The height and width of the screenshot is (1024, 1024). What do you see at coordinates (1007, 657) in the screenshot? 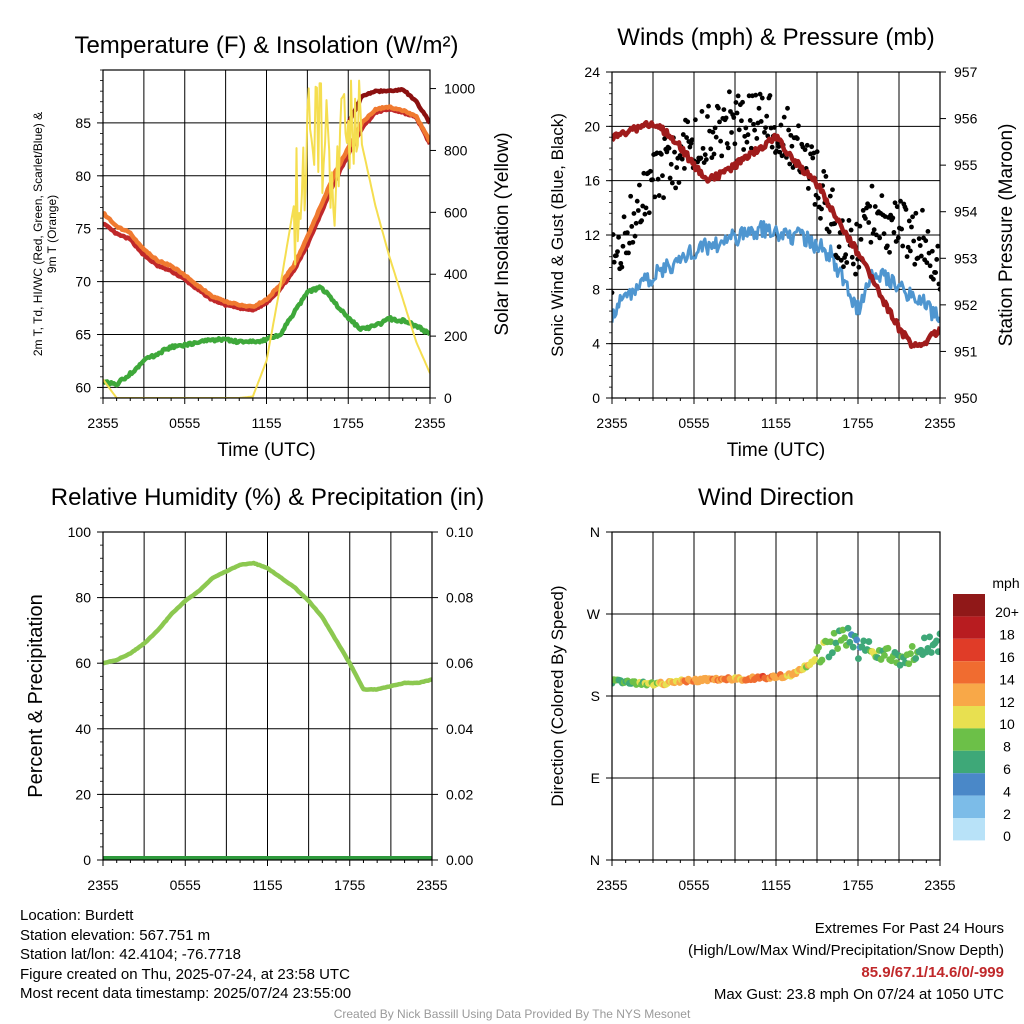
I see `colorbar-label: 16` at bounding box center [1007, 657].